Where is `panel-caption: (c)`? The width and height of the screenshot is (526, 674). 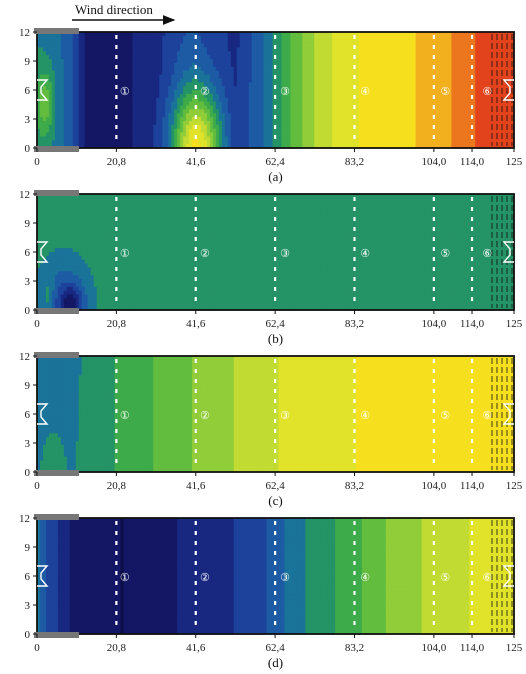 panel-caption: (c) is located at coordinates (275, 500).